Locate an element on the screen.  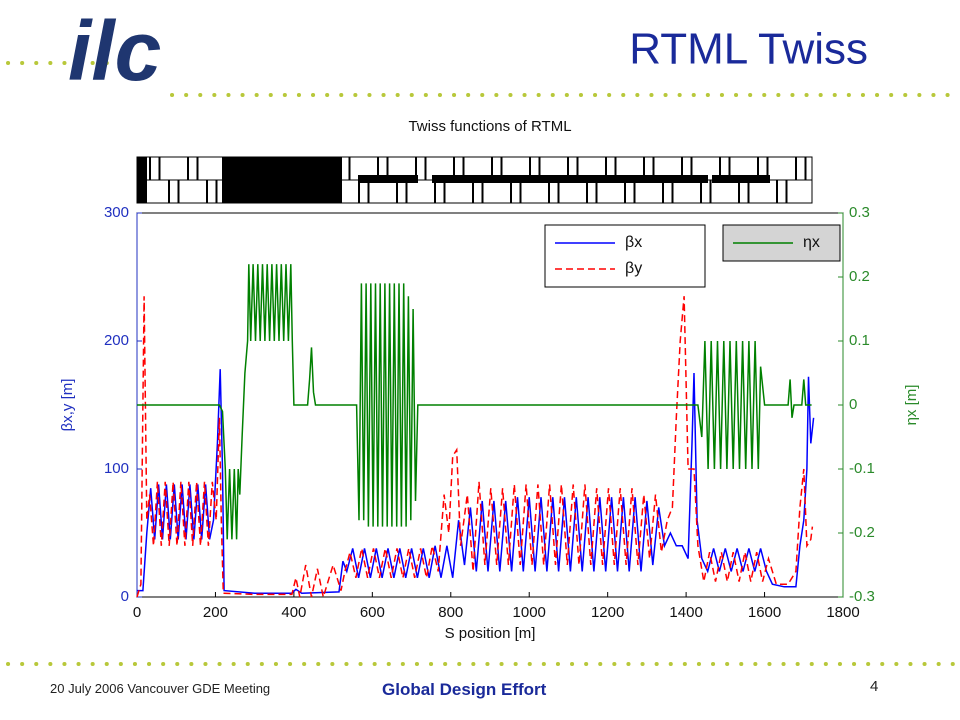
y2-tick-label: -0.3 is located at coordinates (862, 596).